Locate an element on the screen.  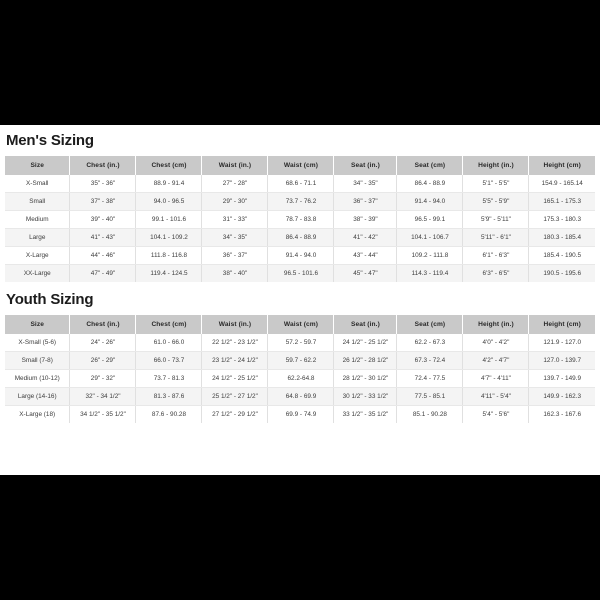
cell-seat-cm: 96.5 - 99.1 is located at coordinates (430, 219).